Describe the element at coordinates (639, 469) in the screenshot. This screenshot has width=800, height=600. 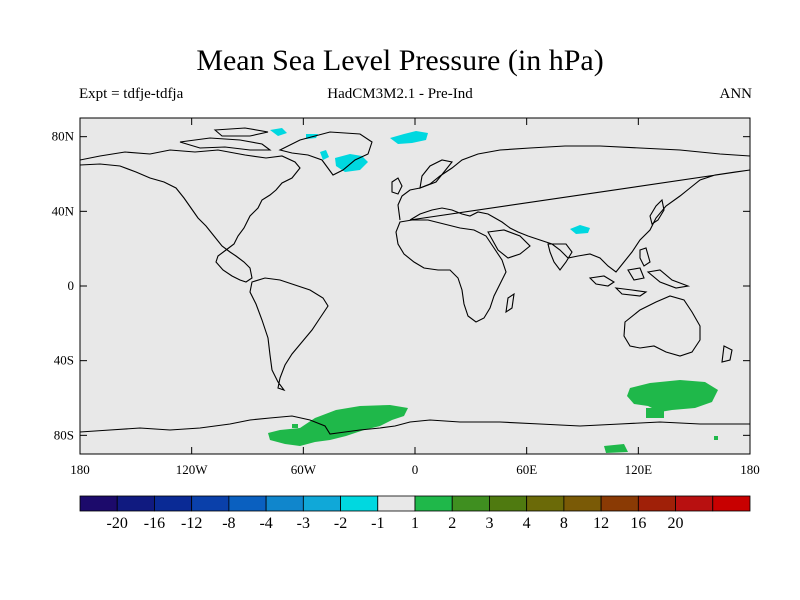
I see `lon-tick-label: 120E` at that location.